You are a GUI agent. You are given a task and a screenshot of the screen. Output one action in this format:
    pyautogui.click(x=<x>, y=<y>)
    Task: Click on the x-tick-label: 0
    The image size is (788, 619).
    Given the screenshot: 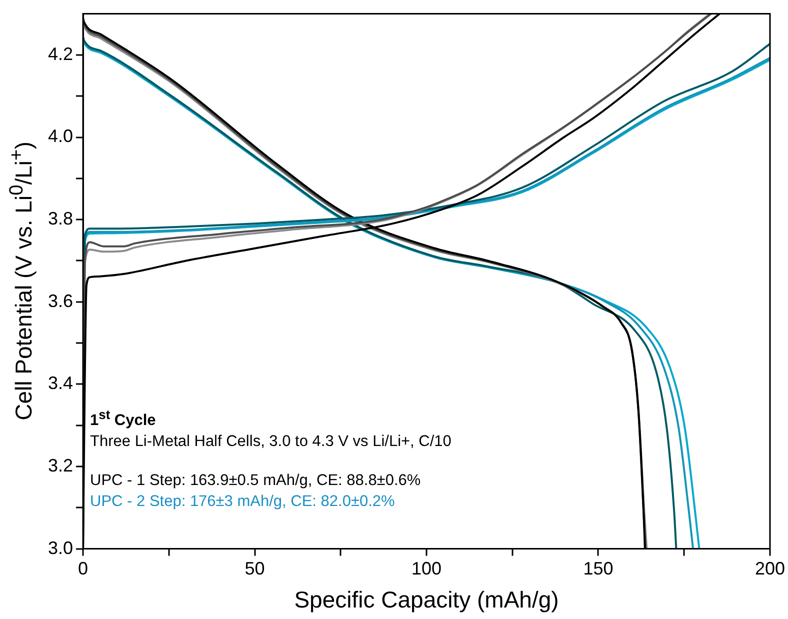 What is the action you would take?
    pyautogui.click(x=83, y=568)
    